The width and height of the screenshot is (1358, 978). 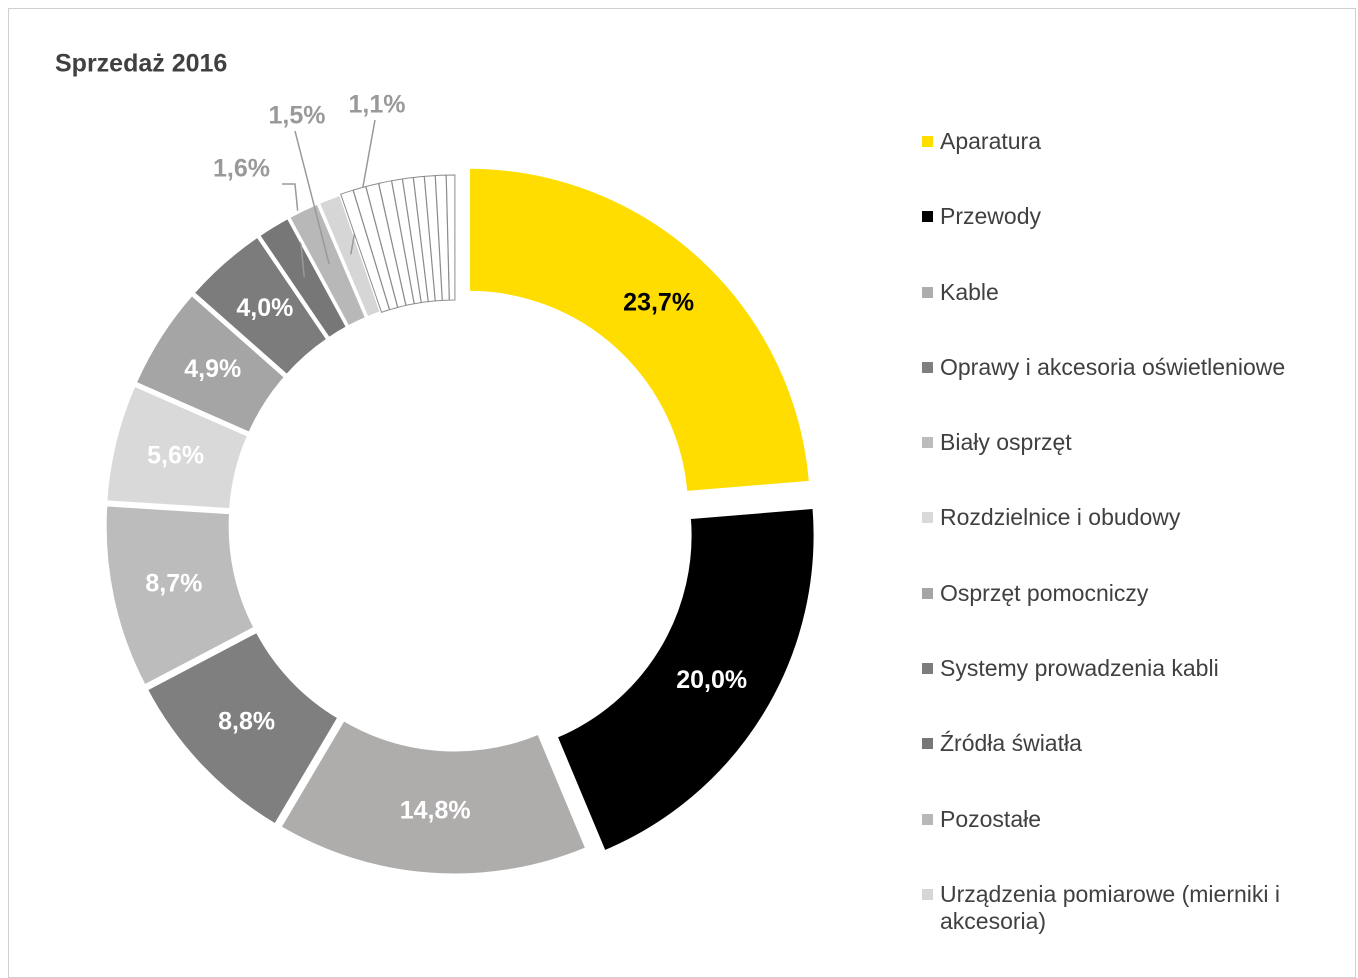 What do you see at coordinates (1137, 466) in the screenshot?
I see `legend-item: Biały osprzęt` at bounding box center [1137, 466].